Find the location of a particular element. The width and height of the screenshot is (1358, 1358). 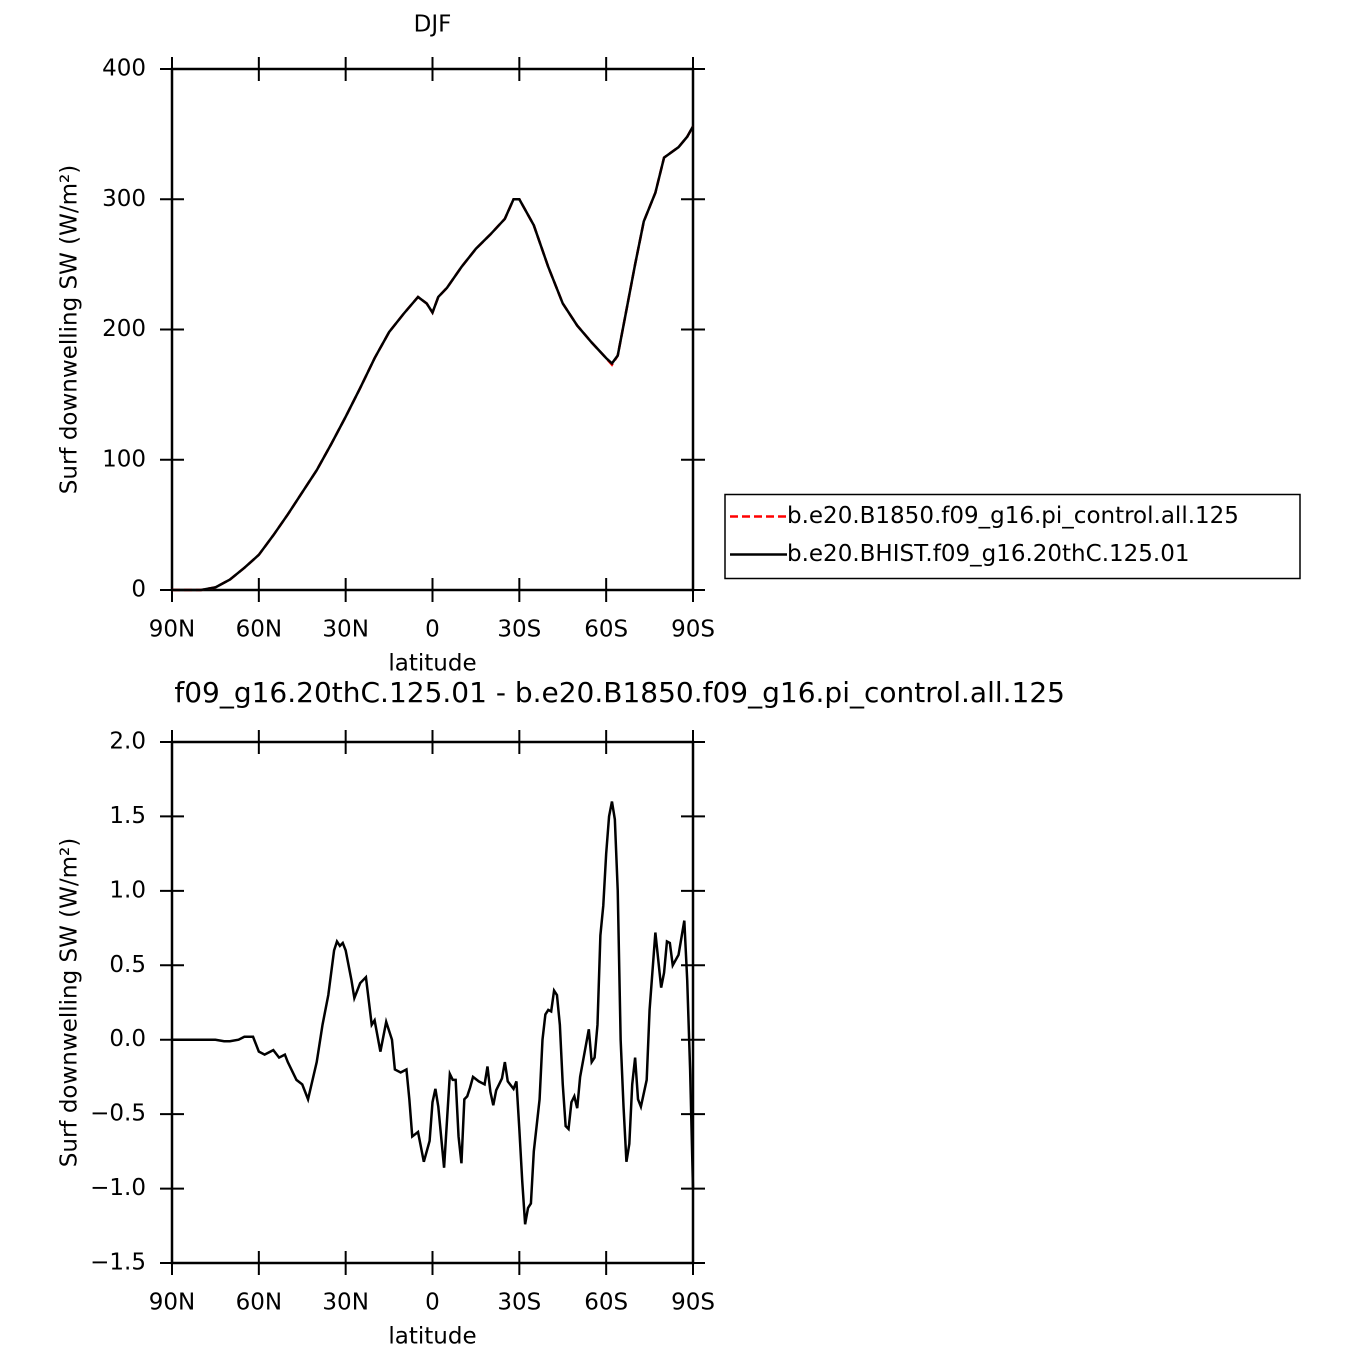

chart-title: DJF is located at coordinates (433, 25).